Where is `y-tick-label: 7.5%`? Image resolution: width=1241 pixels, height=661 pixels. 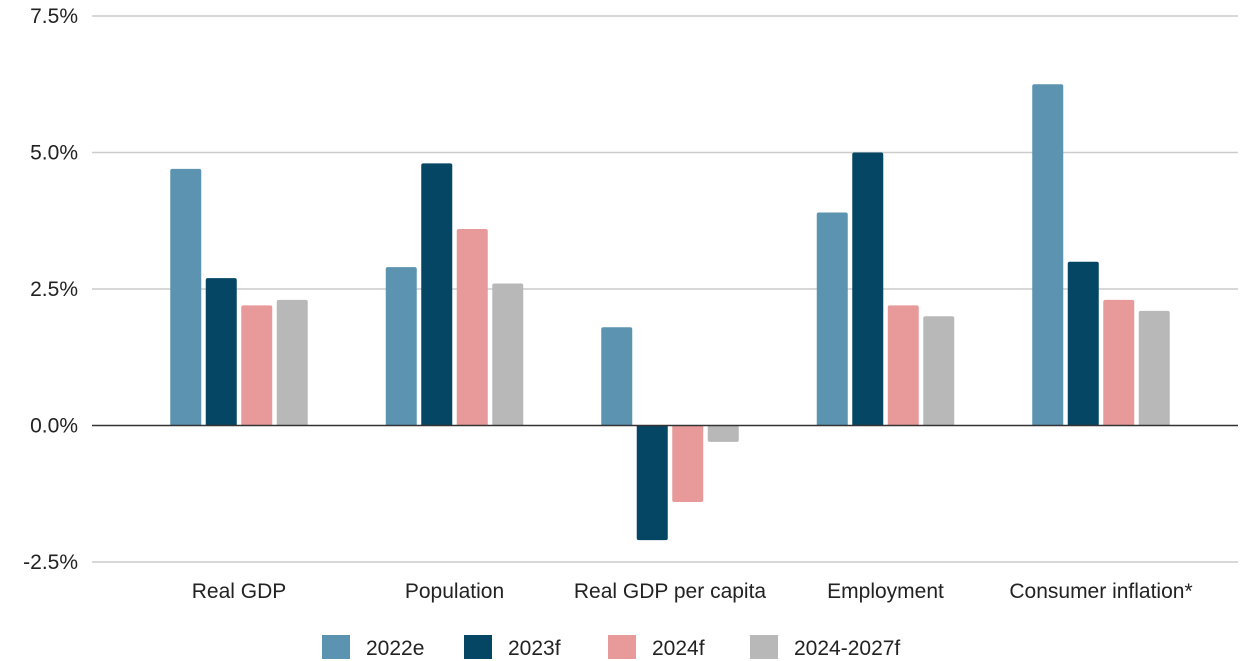 y-tick-label: 7.5% is located at coordinates (54, 16).